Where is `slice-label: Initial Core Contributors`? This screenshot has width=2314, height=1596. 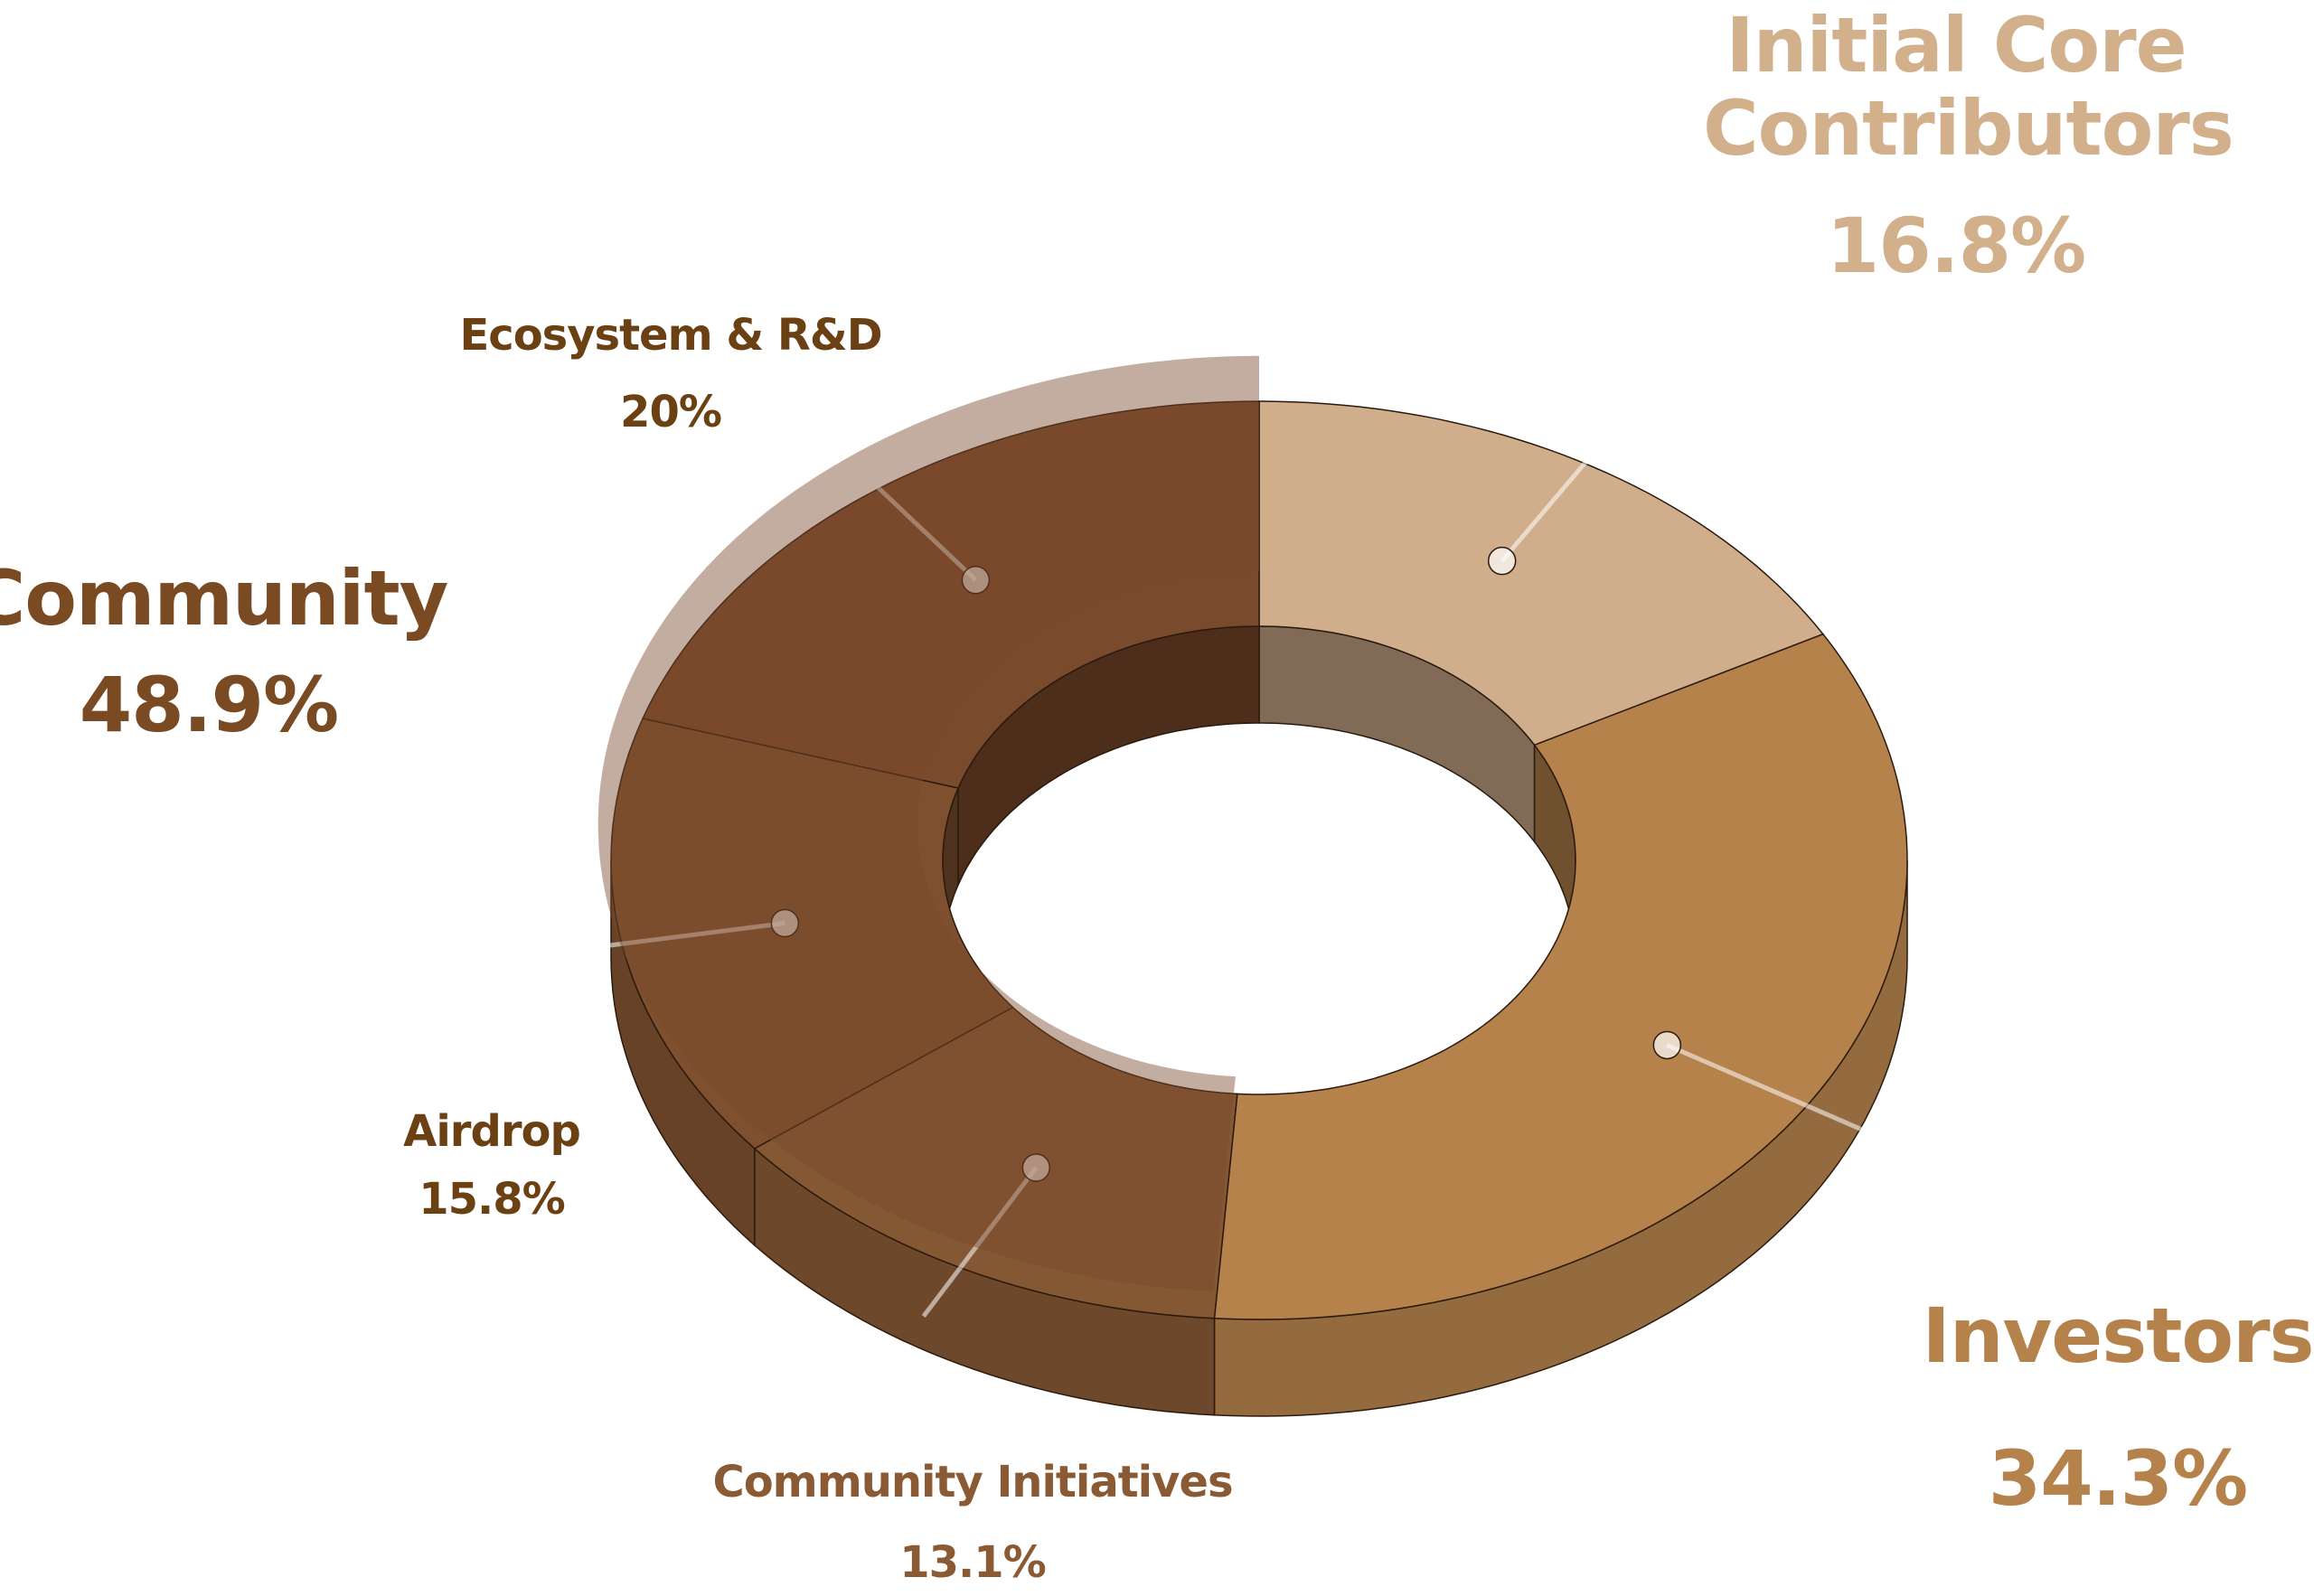 slice-label: Initial Core Contributors is located at coordinates (1969, 87).